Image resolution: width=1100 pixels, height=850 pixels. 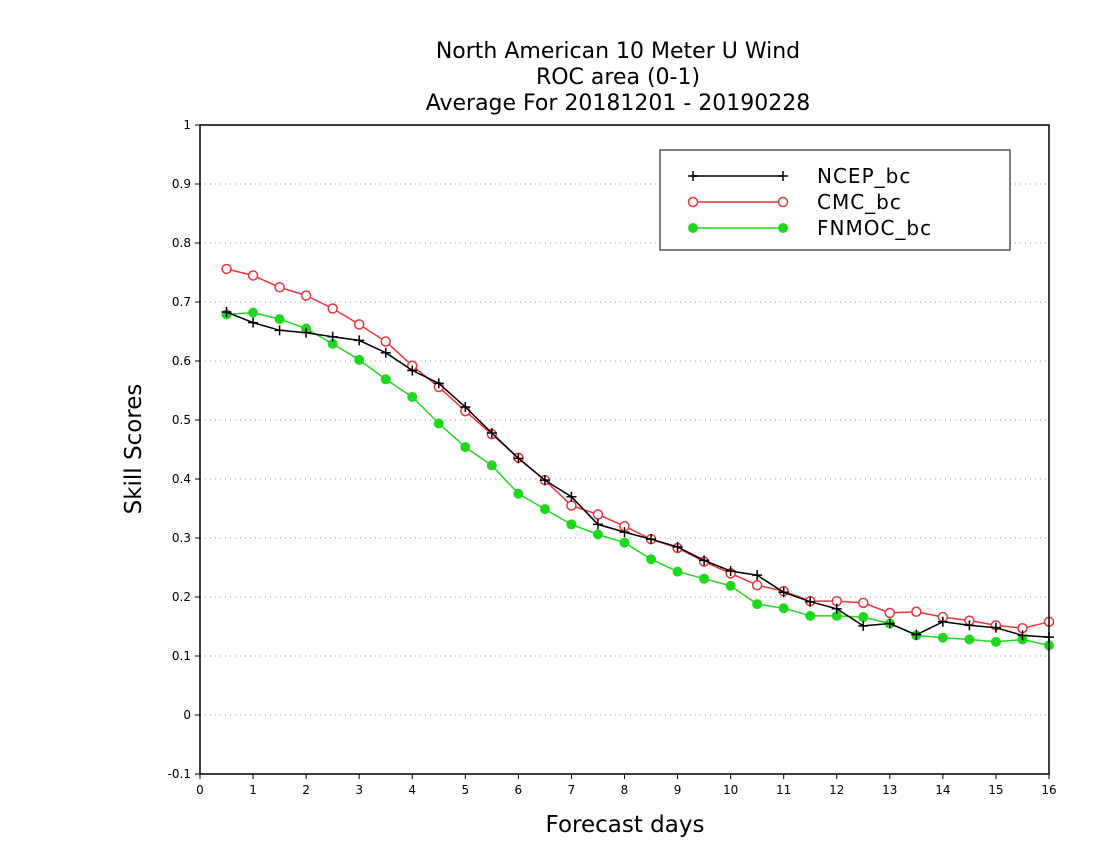 I want to click on y-tick-label: 0.7, so click(x=181, y=302).